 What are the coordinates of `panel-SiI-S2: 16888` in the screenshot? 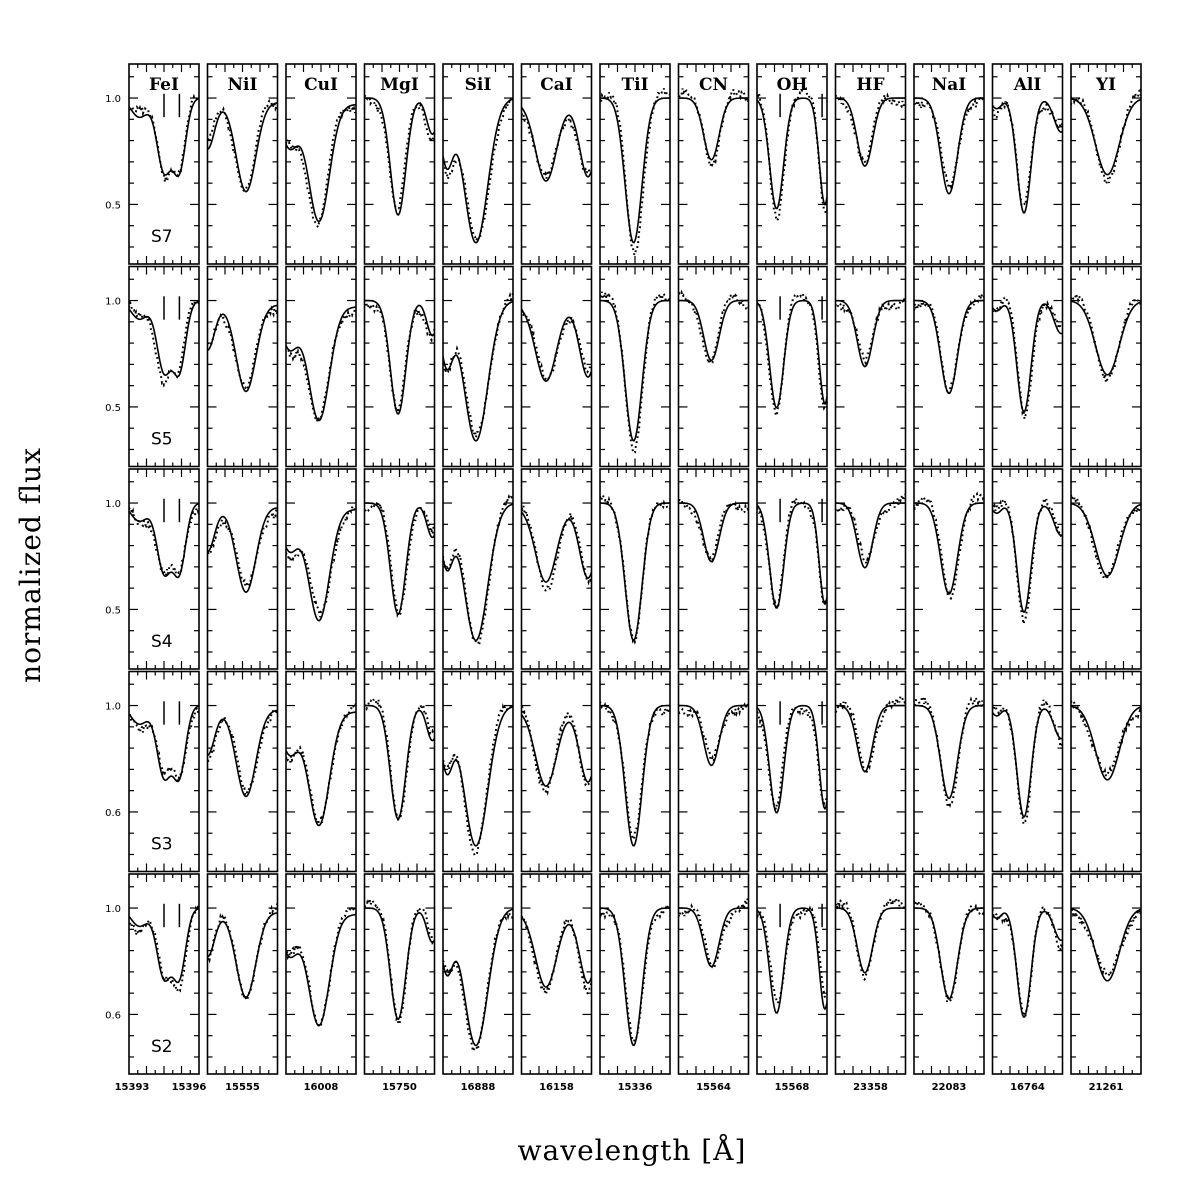 It's located at (478, 983).